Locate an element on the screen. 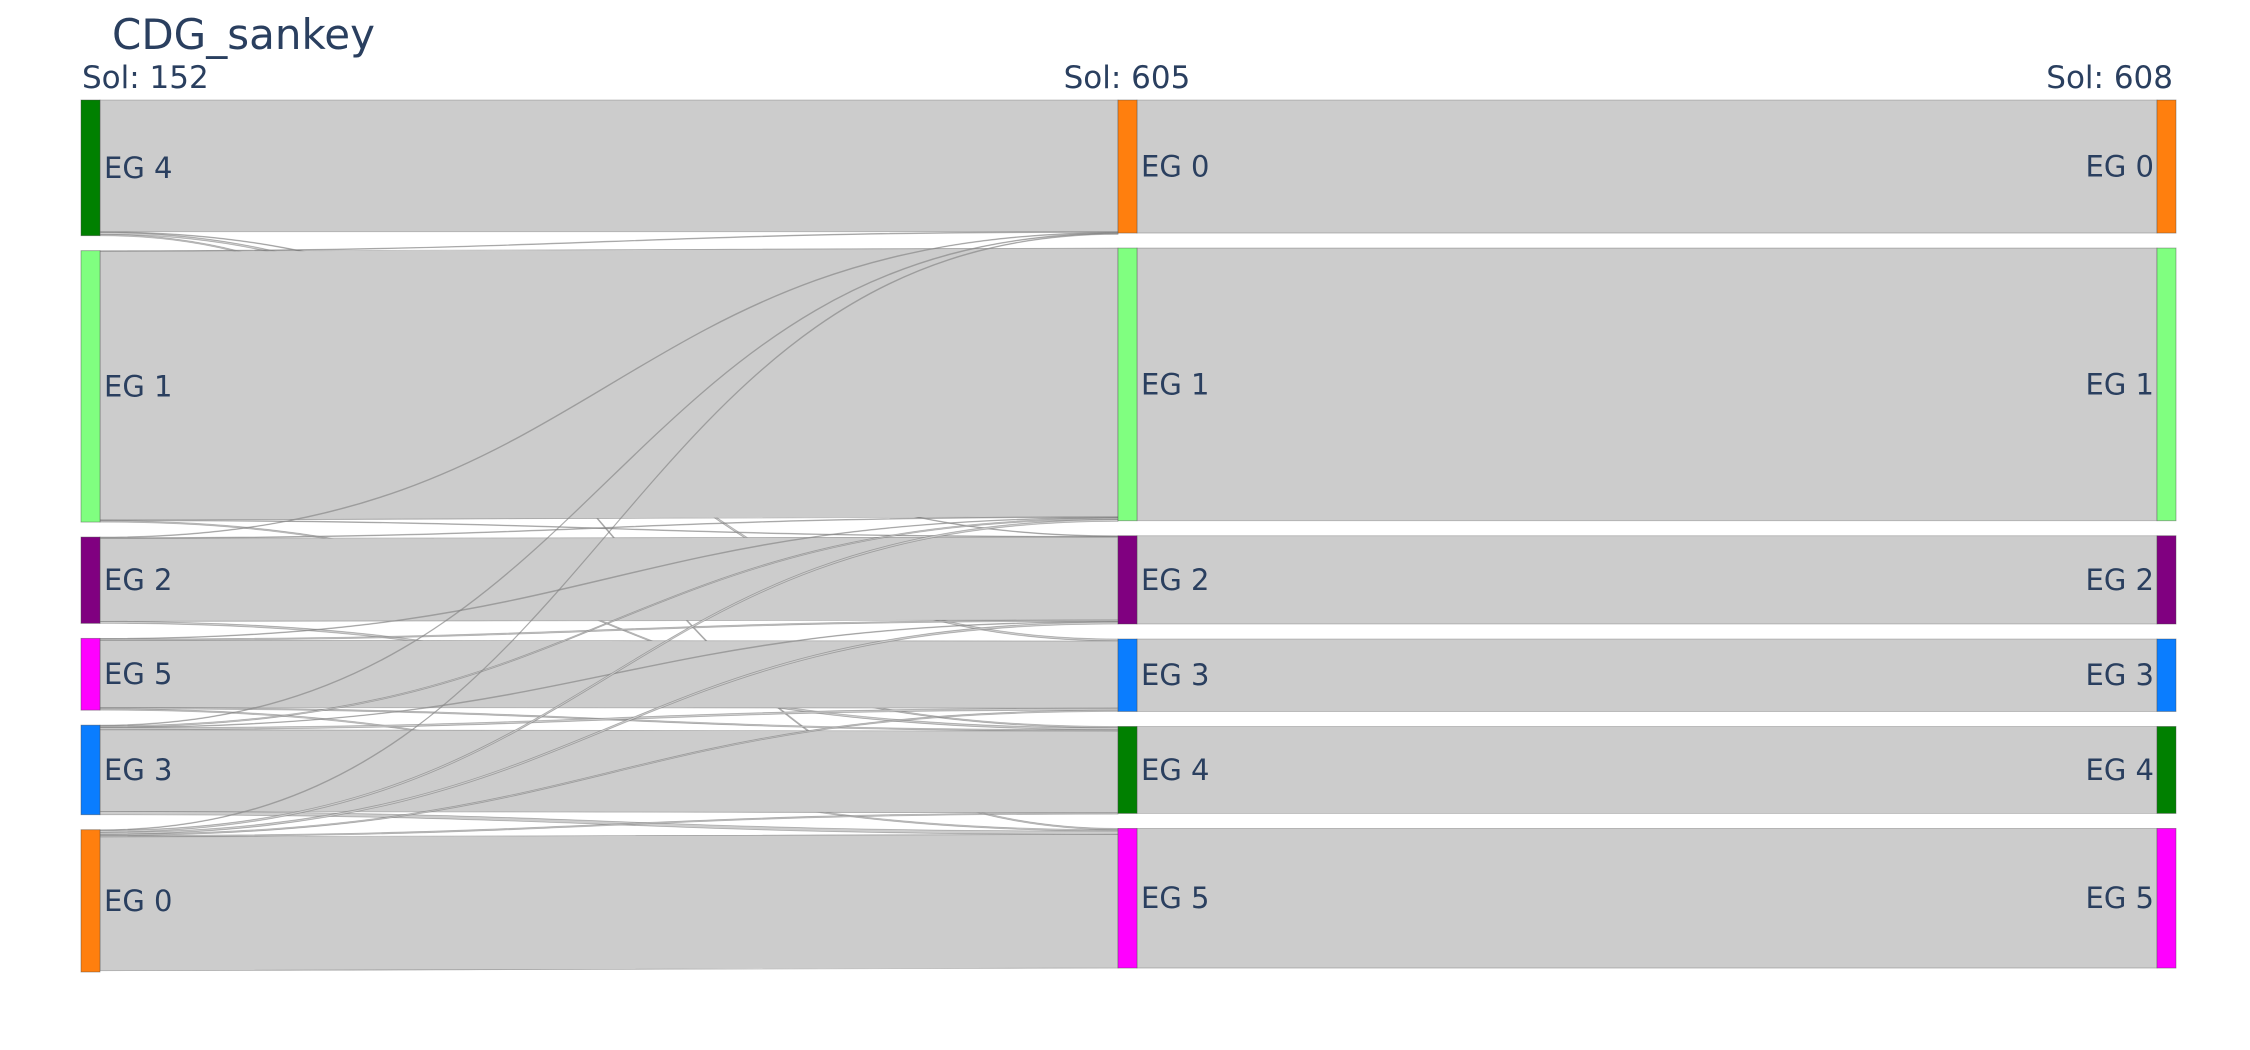  column-label-sol-152: Sol: 152 is located at coordinates (145, 78).